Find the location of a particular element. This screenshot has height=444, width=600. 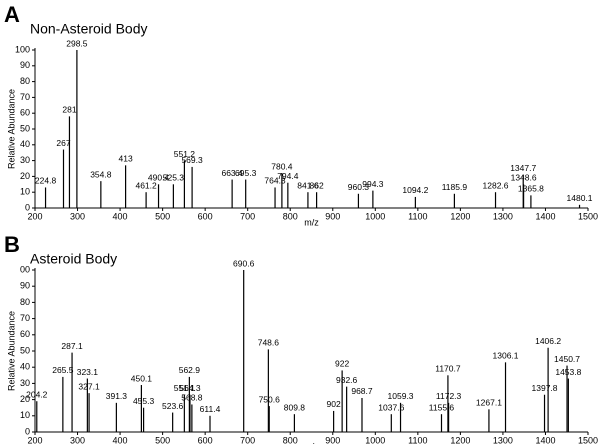

peak-label: 490.4 is located at coordinates (159, 178).